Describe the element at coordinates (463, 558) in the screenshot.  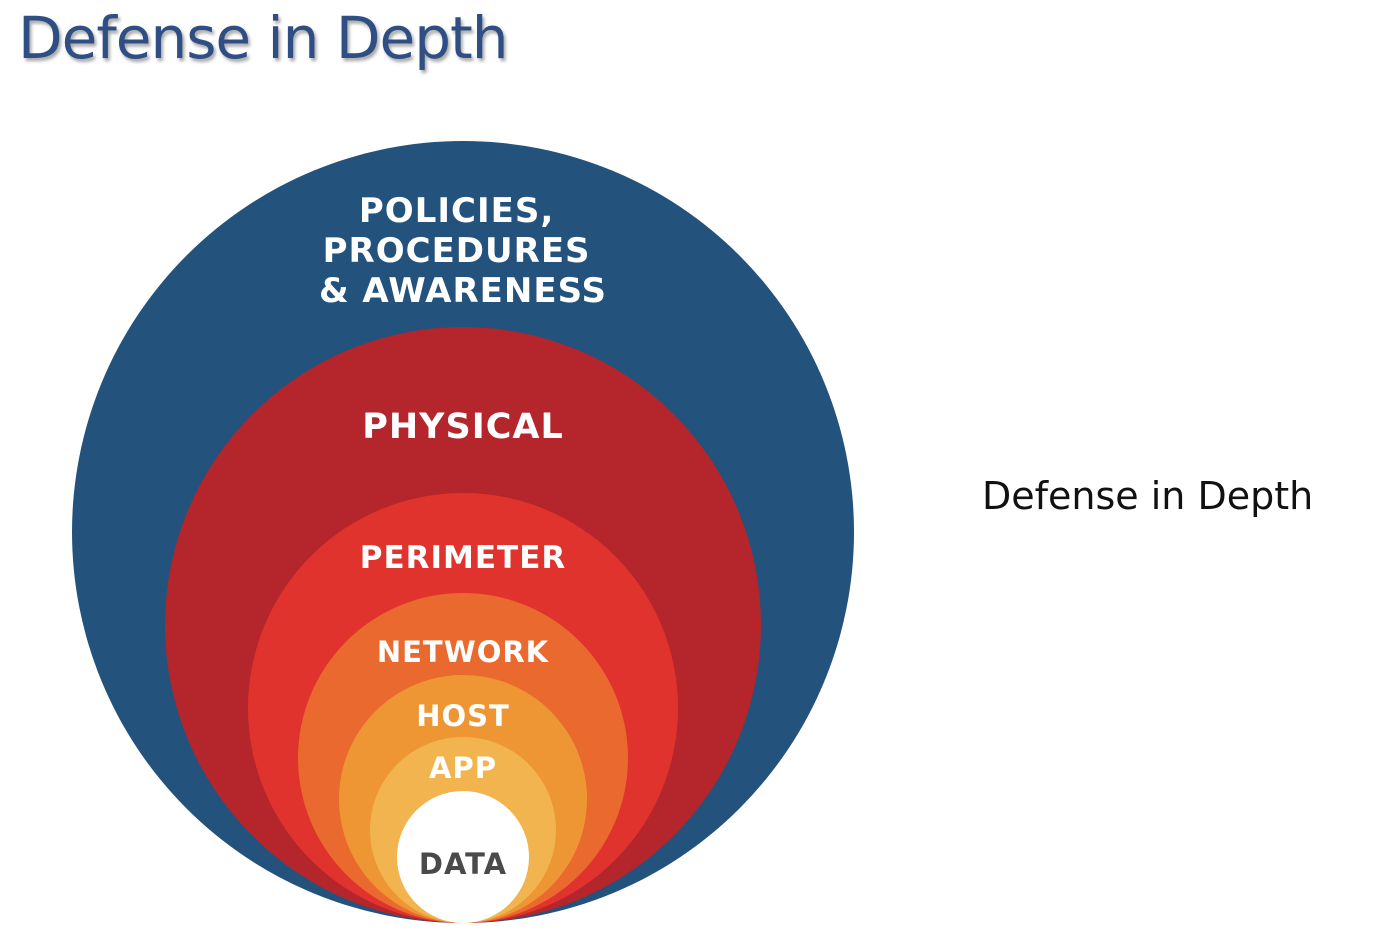
I see `layer-perimeter-label: PERIMETER` at that location.